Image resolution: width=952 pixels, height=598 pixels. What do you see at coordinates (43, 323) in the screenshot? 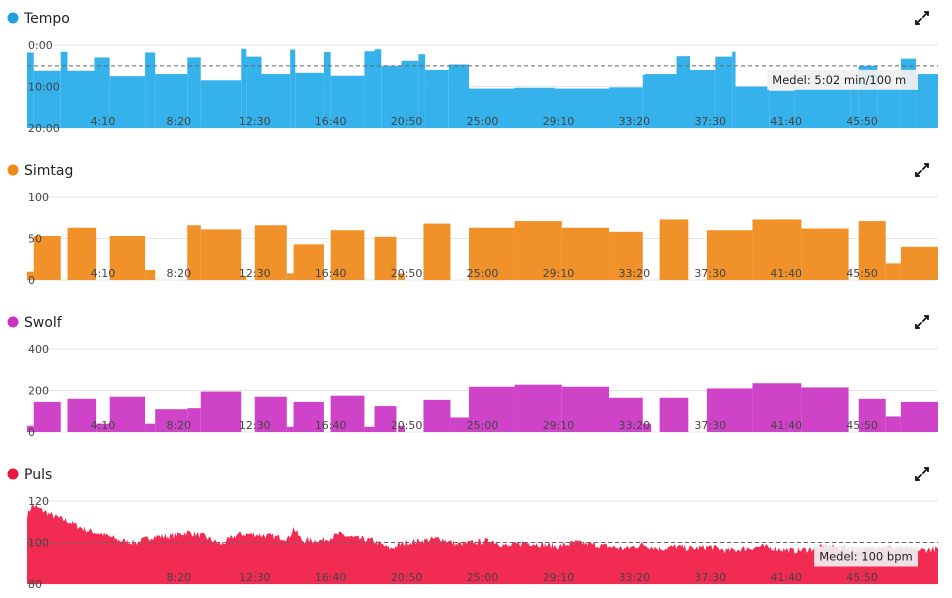
I see `swolf-title: Swolf` at bounding box center [43, 323].